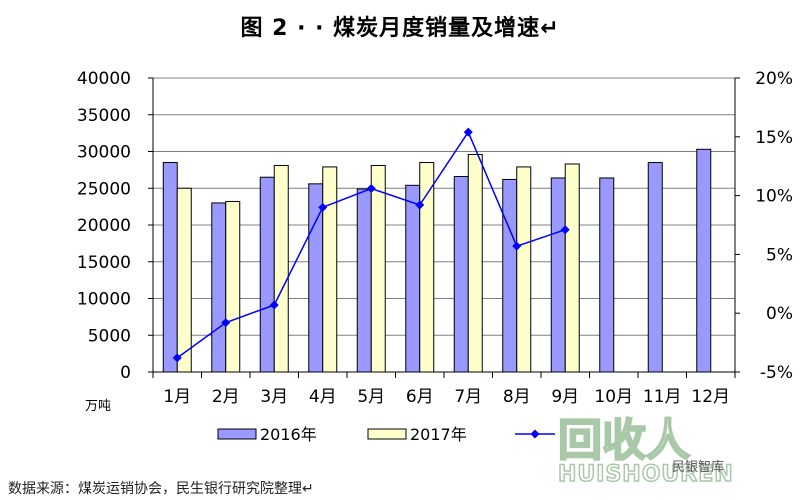  What do you see at coordinates (774, 197) in the screenshot?
I see `right-tick-label: 10%` at bounding box center [774, 197].